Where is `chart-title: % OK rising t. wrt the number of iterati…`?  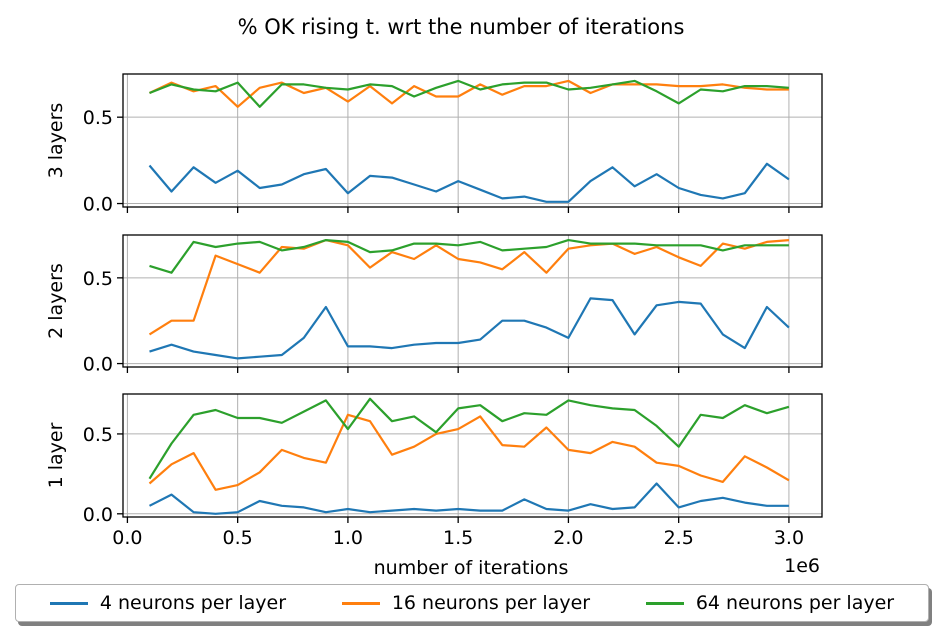 chart-title: % OK rising t. wrt the number of iterati… is located at coordinates (461, 27).